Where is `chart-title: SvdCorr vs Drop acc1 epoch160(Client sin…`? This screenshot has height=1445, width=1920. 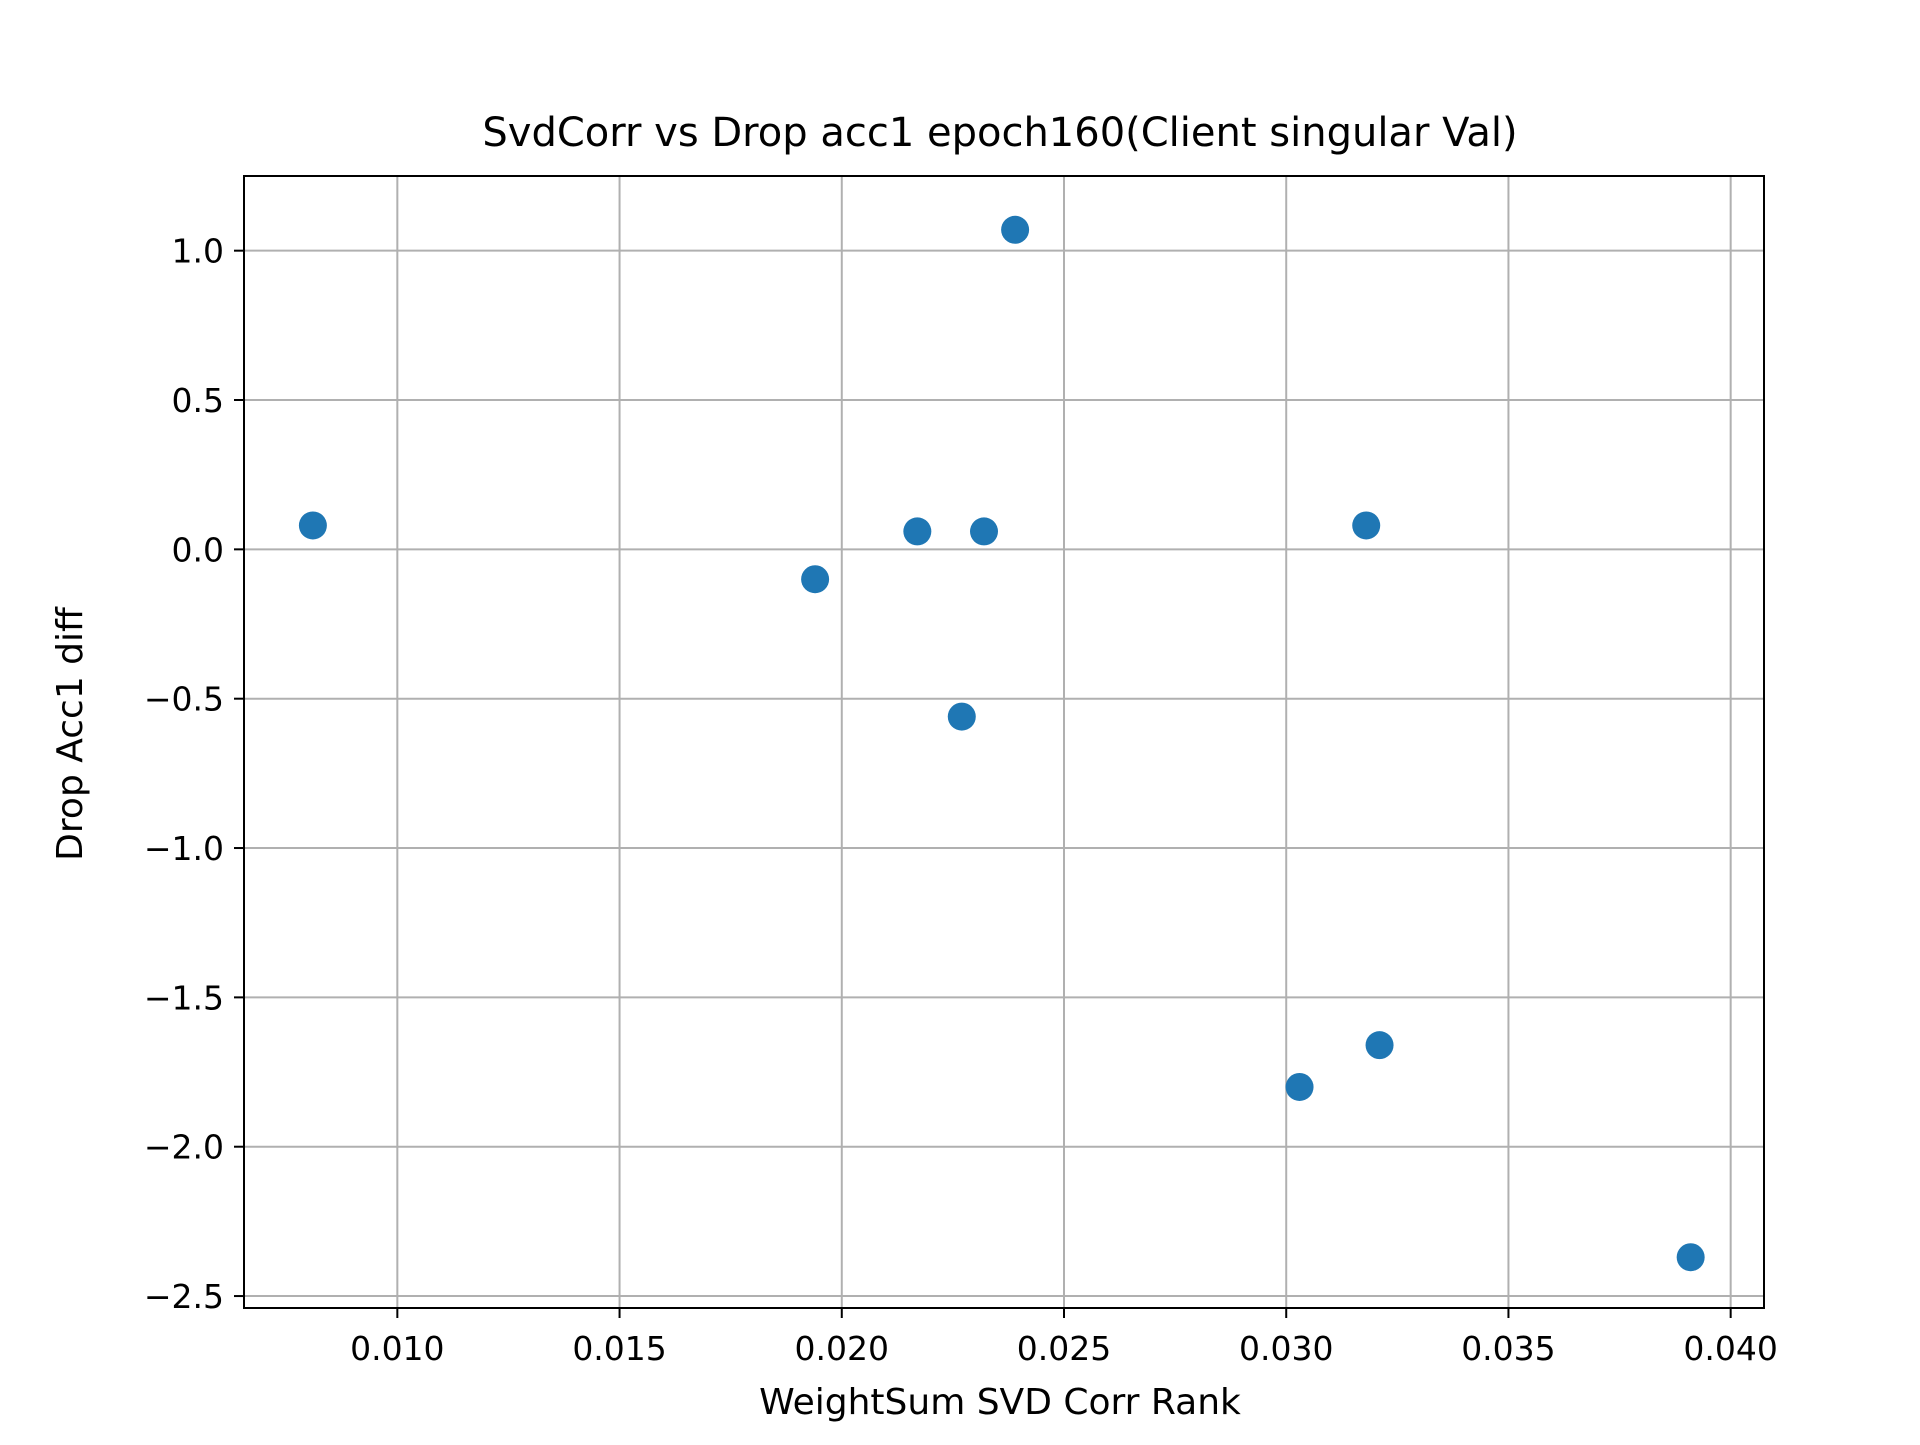
chart-title: SvdCorr vs Drop acc1 epoch160(Client sin… is located at coordinates (999, 133).